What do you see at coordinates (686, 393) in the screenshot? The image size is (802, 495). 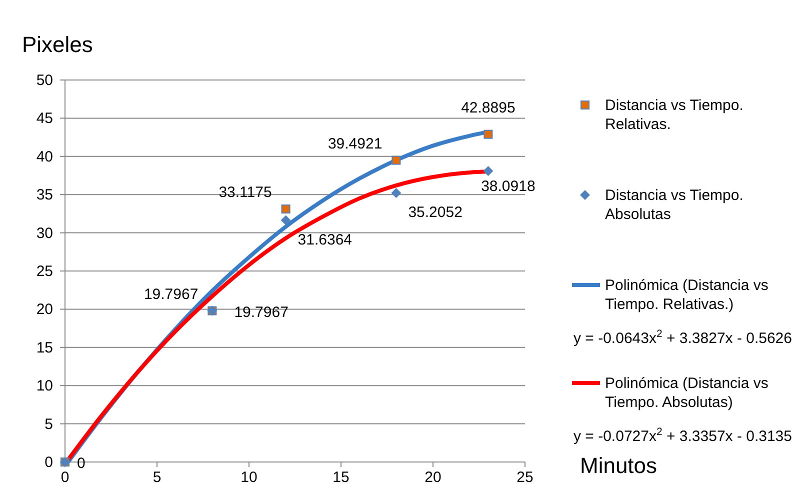 I see `legend-label: Polinómica (Distancia vs Tiempo. Absolutas)` at bounding box center [686, 393].